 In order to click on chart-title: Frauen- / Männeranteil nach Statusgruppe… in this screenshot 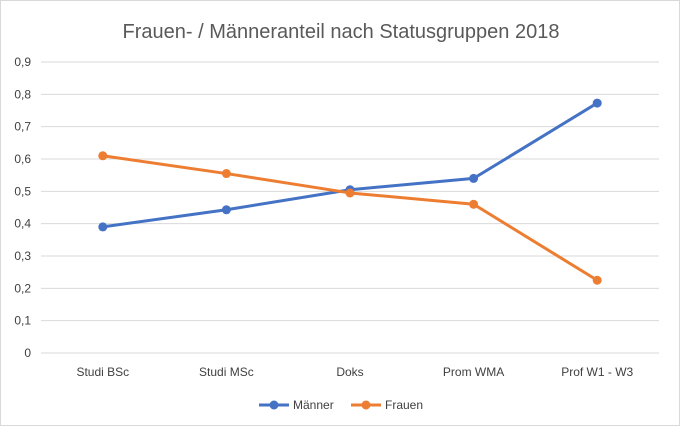, I will do `click(341, 32)`.